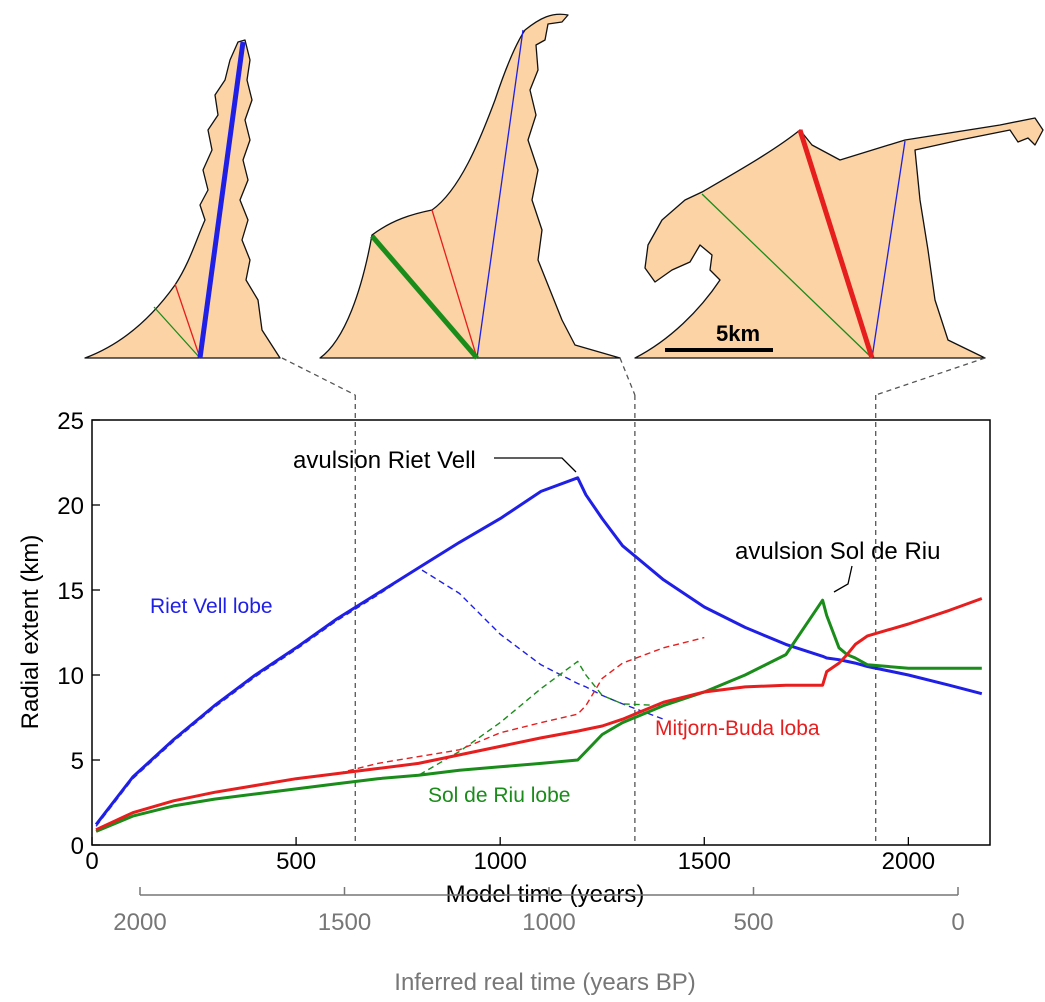 The width and height of the screenshot is (1045, 1002). What do you see at coordinates (296, 861) in the screenshot?
I see `x-tick-label: 500` at bounding box center [296, 861].